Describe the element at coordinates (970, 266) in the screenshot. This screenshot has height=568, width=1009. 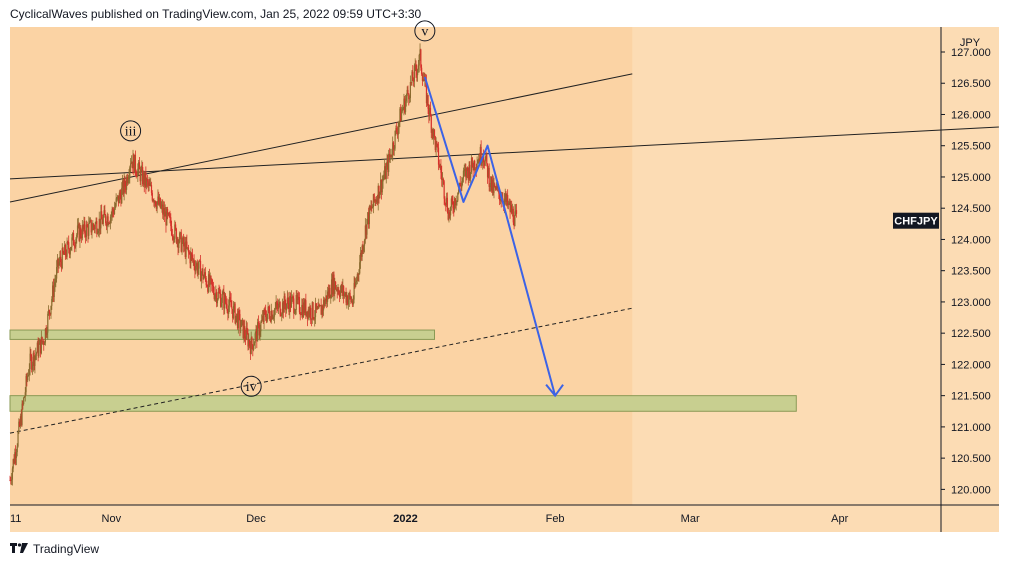
I see `price-axis-panel` at that location.